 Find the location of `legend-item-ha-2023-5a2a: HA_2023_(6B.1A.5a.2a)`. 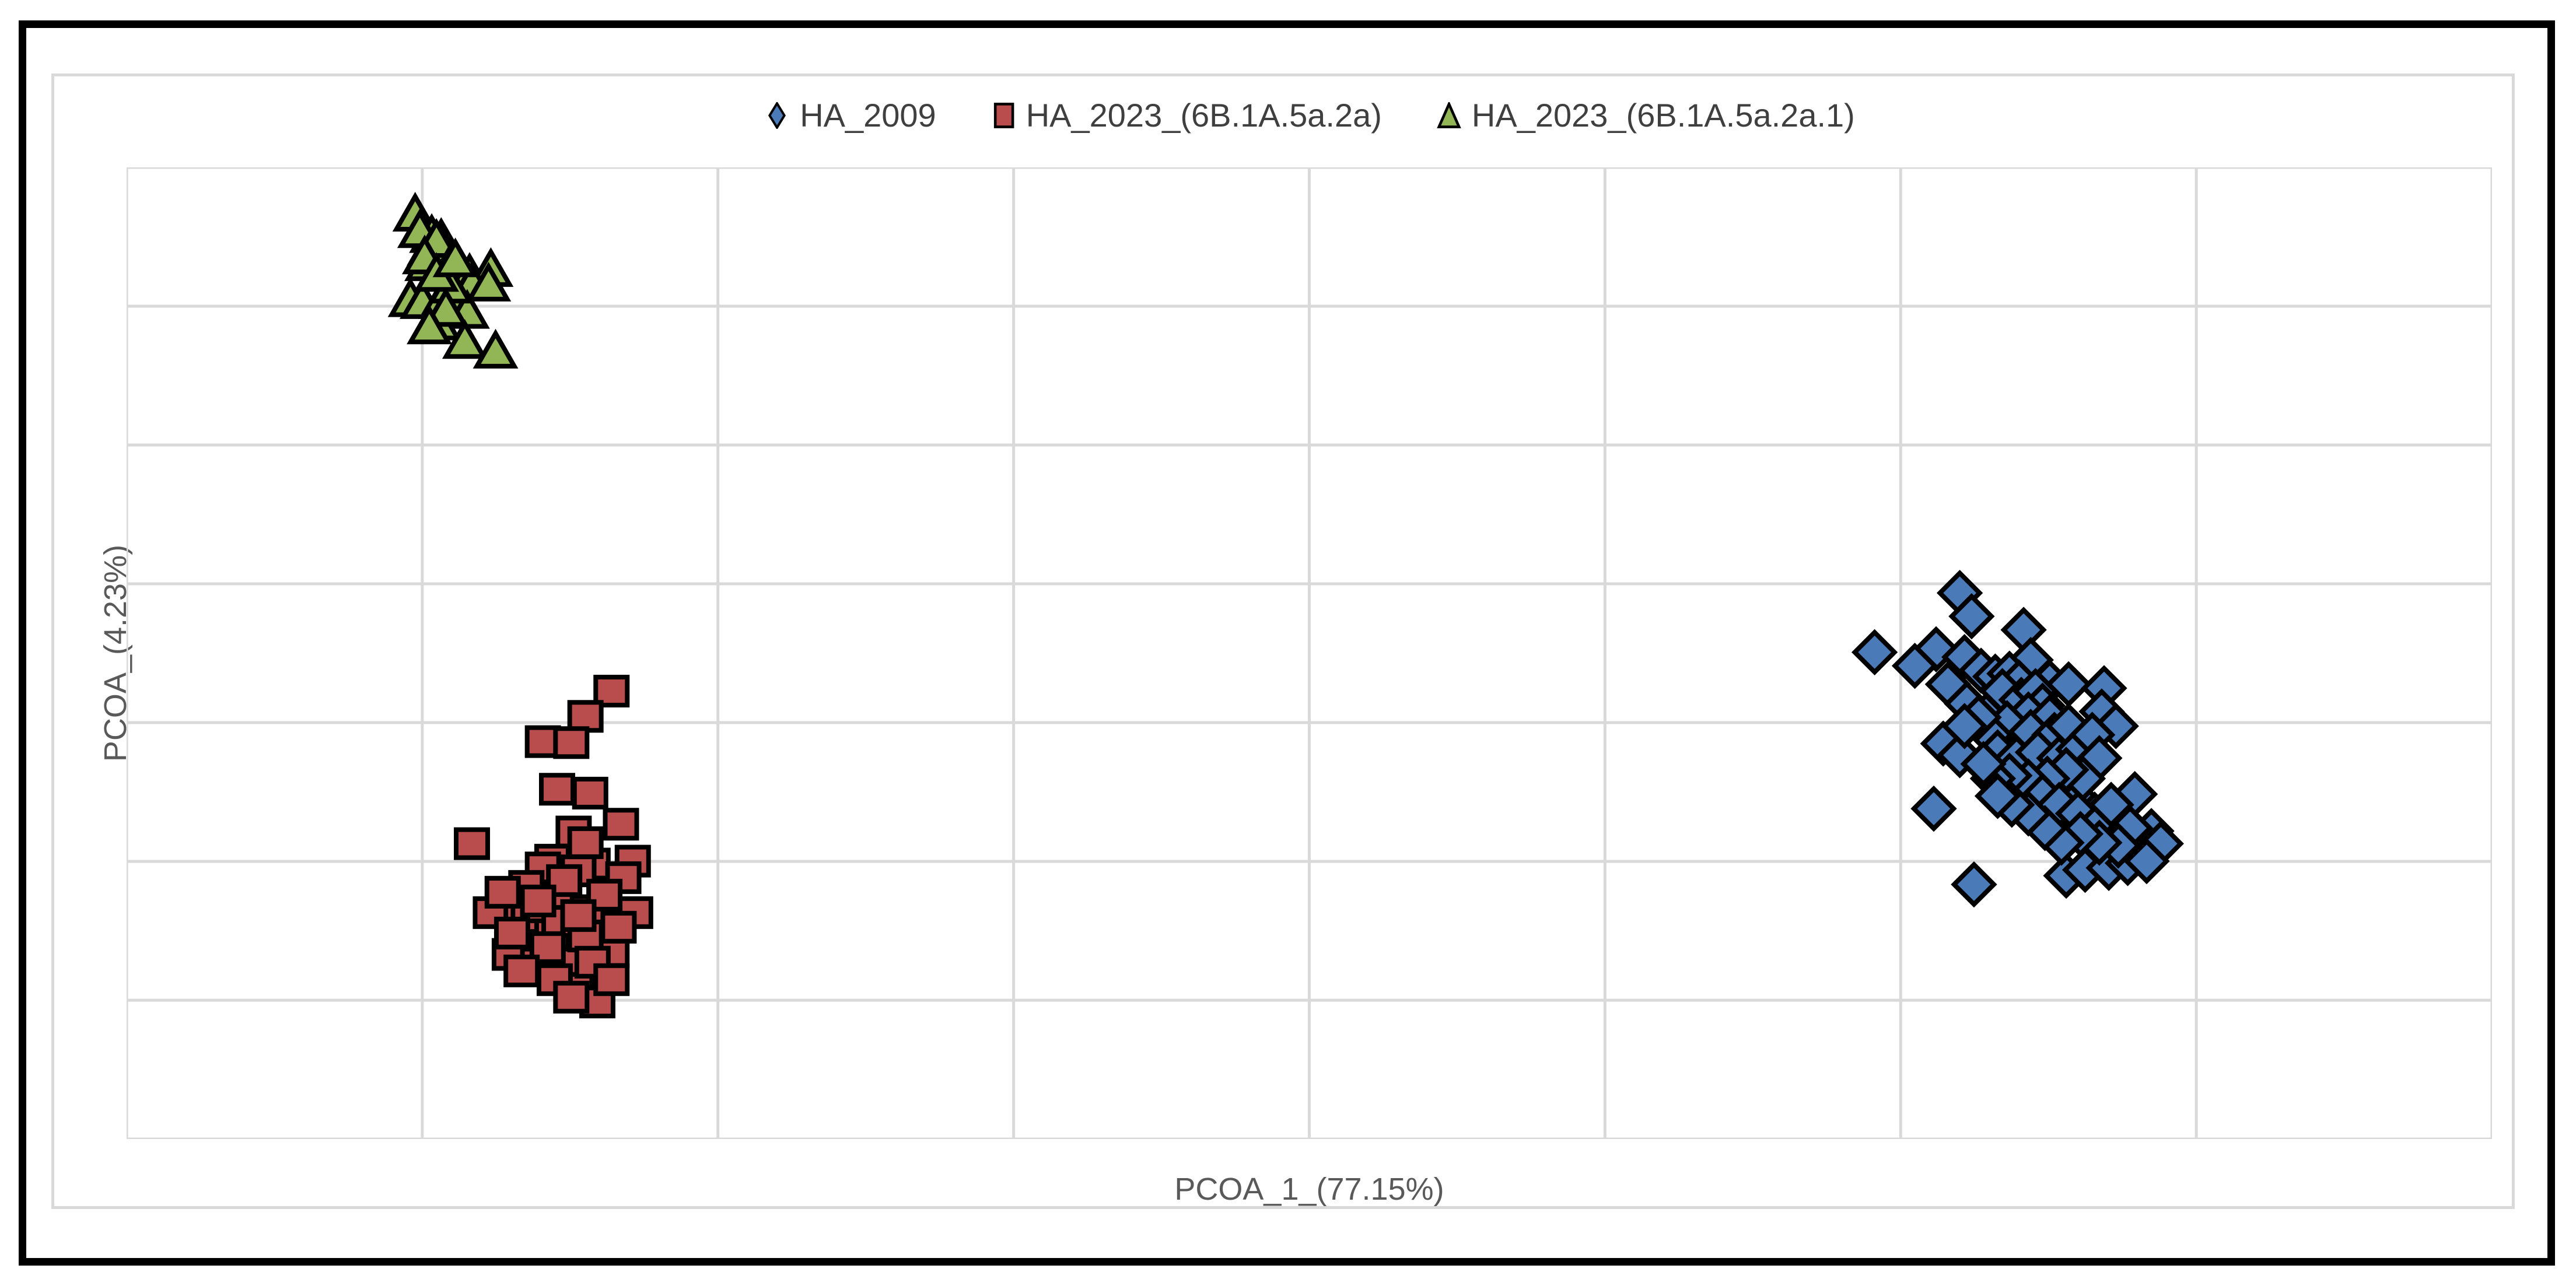

legend-item-ha-2023-5a2a: HA_2023_(6B.1A.5a.2a) is located at coordinates (1186, 115).